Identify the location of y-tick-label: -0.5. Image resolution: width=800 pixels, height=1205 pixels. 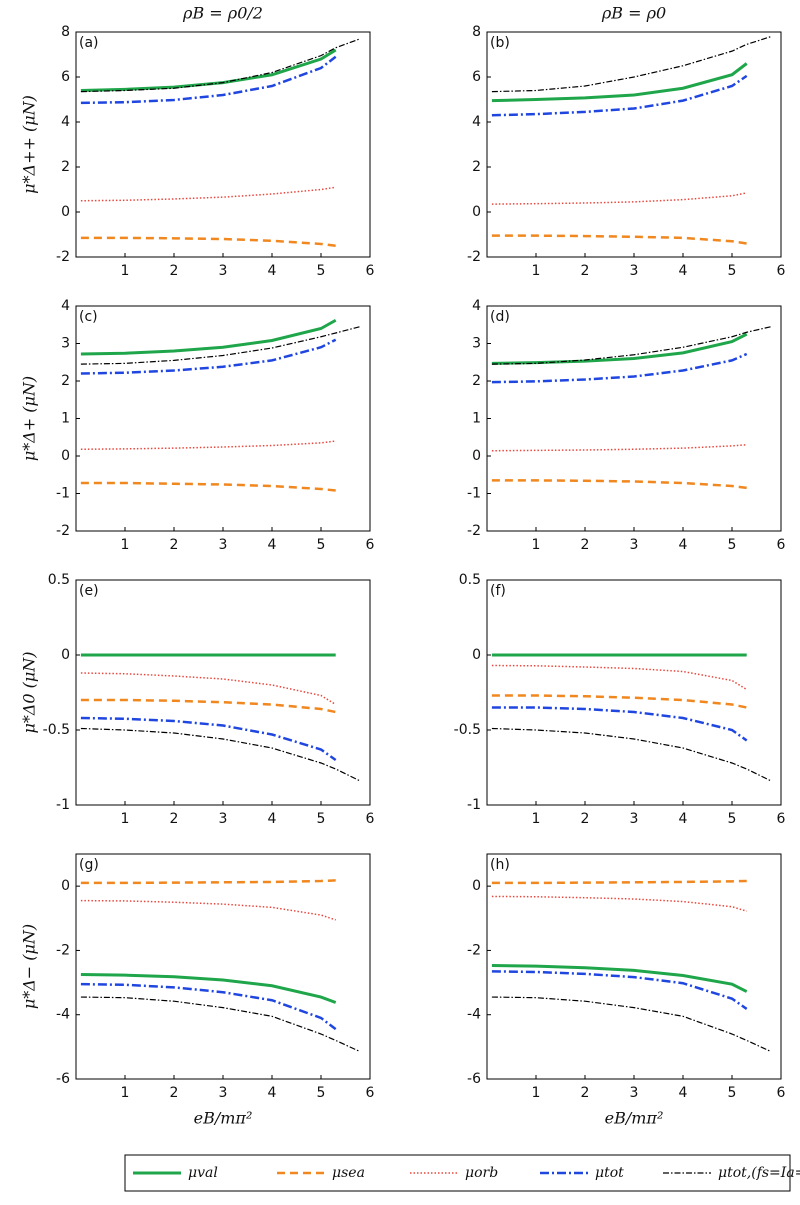
(467, 730).